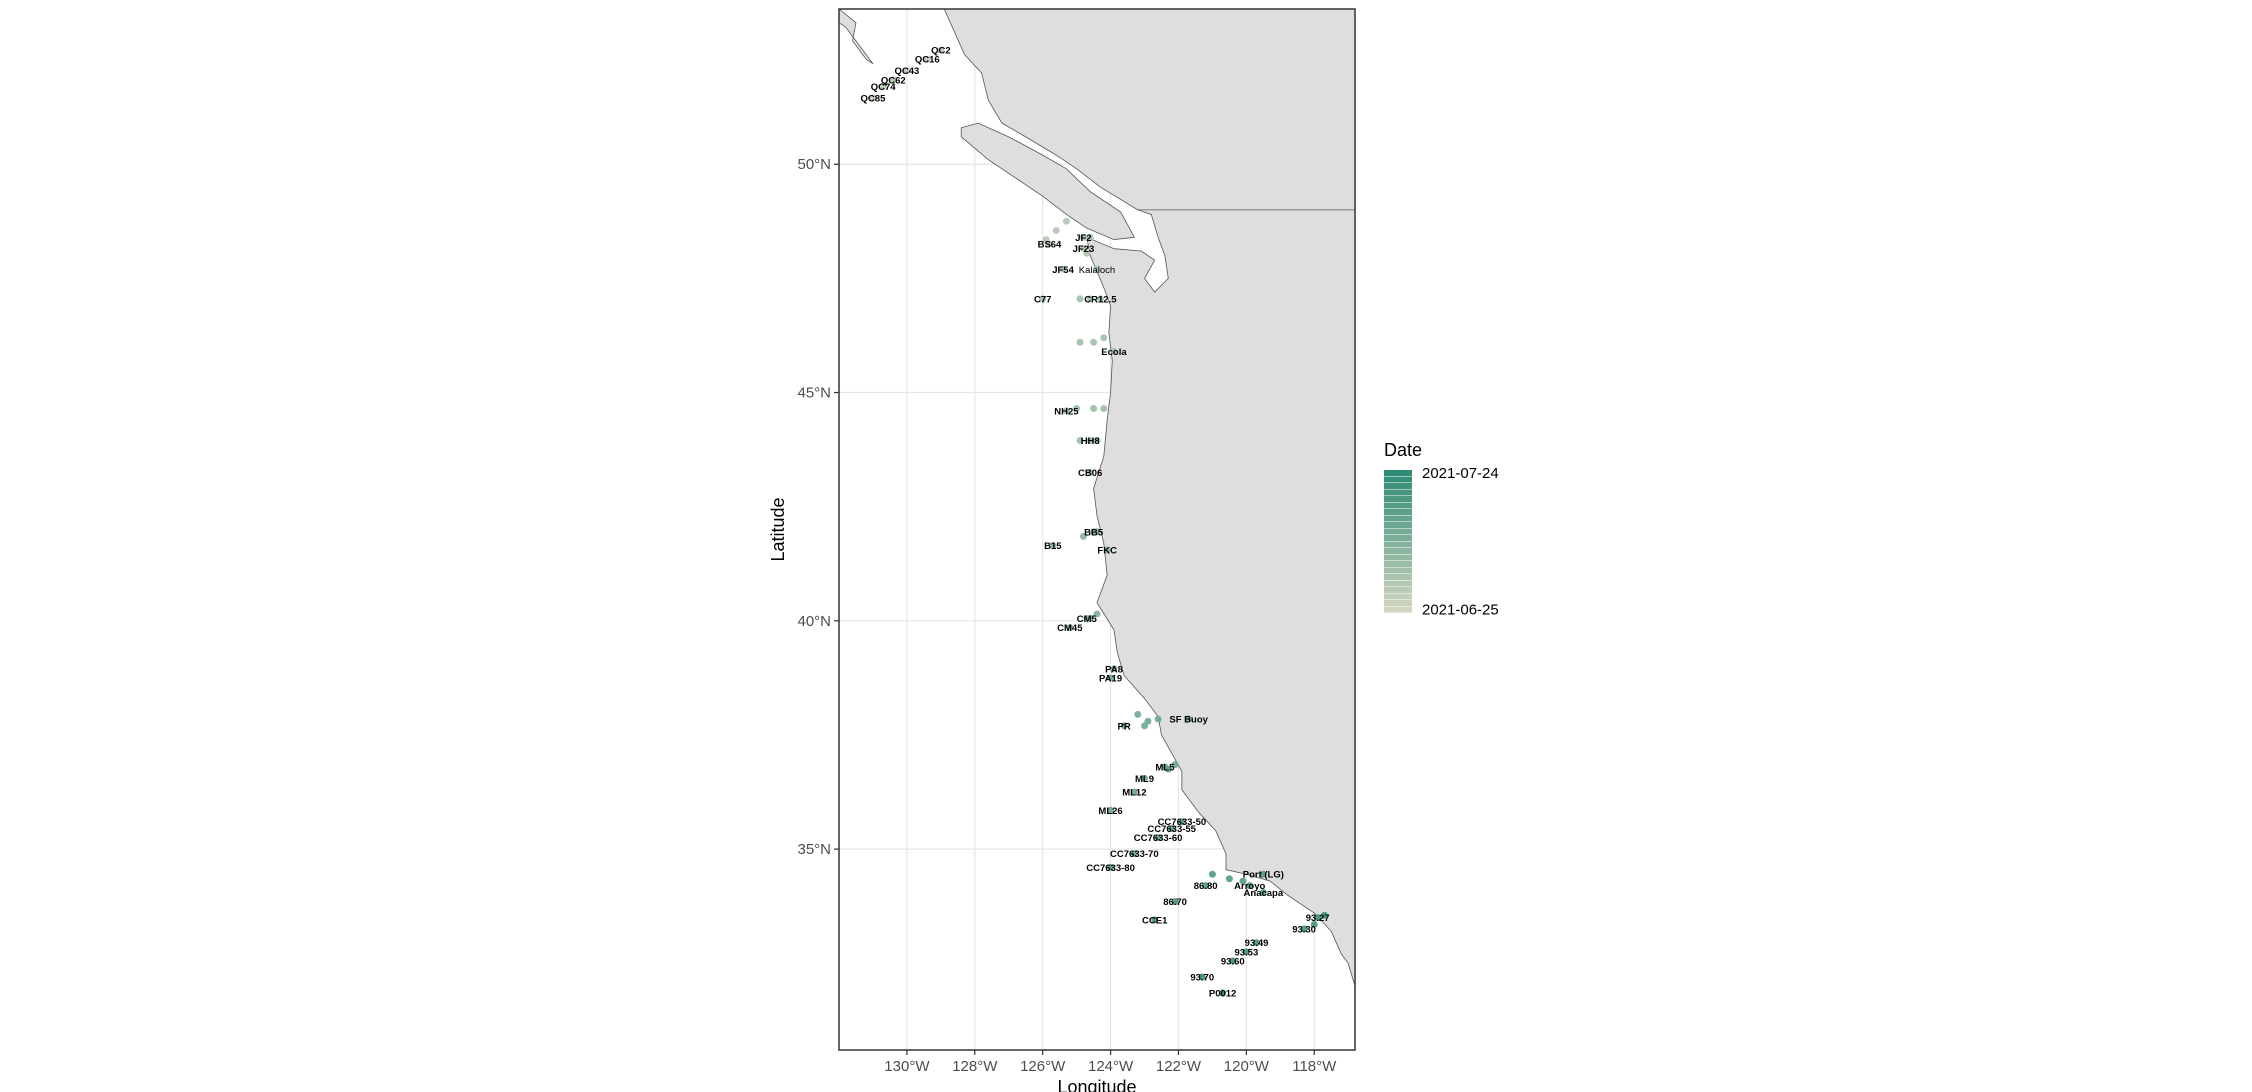 Image resolution: width=2252 pixels, height=1092 pixels. Describe the element at coordinates (778, 529) in the screenshot. I see `y-axis-title: Latitude` at that location.